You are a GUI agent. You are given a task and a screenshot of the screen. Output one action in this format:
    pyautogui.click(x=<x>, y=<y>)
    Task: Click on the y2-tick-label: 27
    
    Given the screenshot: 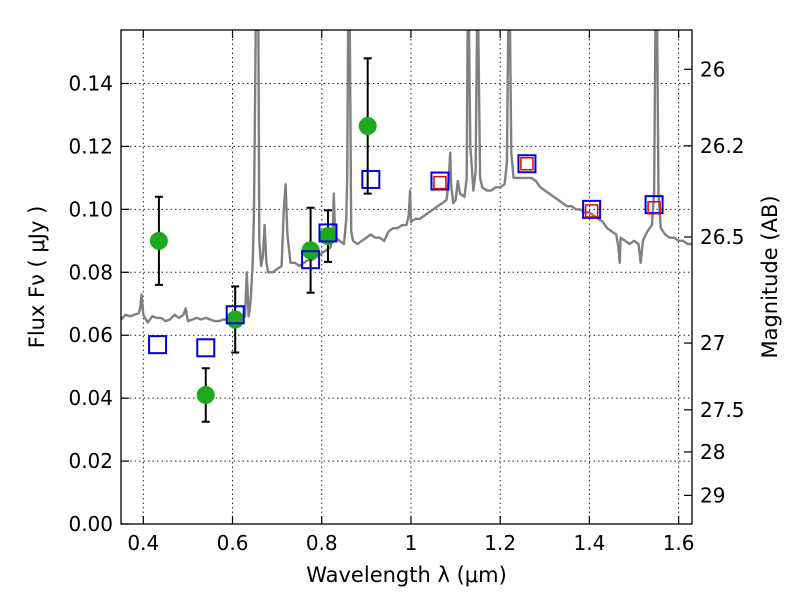 What is the action you would take?
    pyautogui.click(x=712, y=343)
    